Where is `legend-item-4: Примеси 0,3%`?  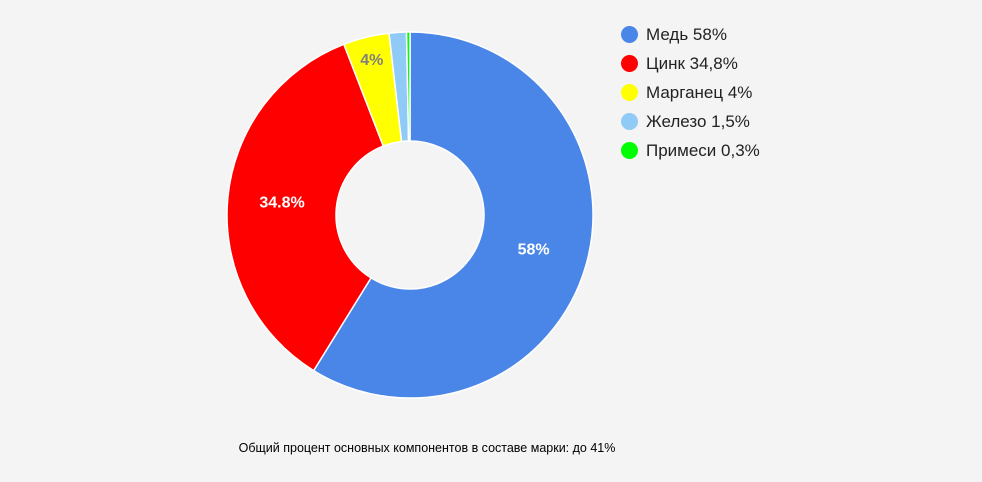 legend-item-4: Примеси 0,3% is located at coordinates (690, 150).